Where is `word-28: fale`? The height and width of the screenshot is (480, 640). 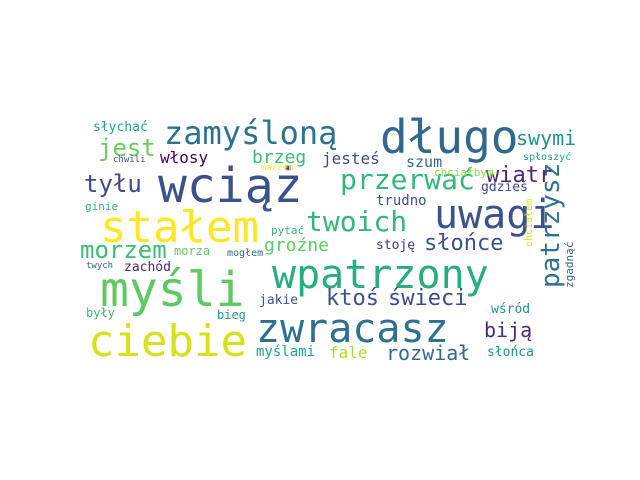 word-28: fale is located at coordinates (348, 352).